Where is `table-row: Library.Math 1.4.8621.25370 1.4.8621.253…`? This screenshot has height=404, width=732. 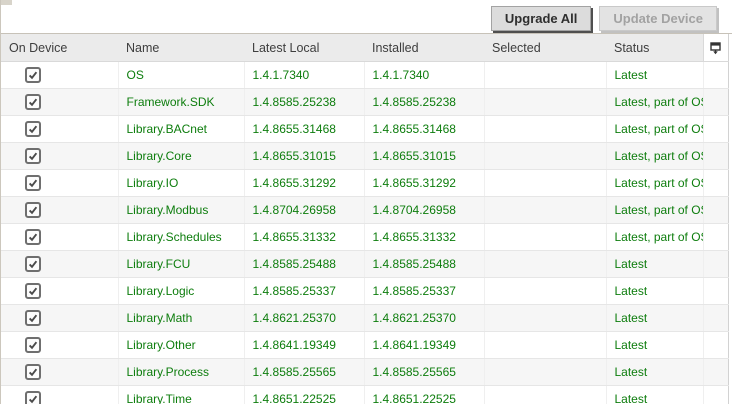
table-row: Library.Math 1.4.8621.25370 1.4.8621.253… is located at coordinates (364, 318).